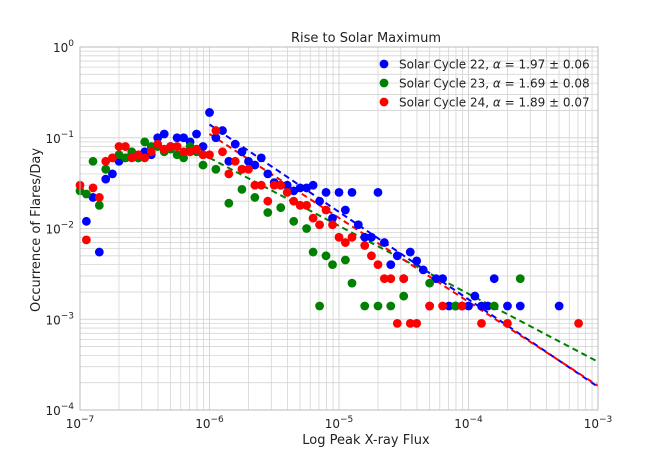  I want to click on legend-label-cycle-23: Solar Cycle 23, α = 1.69 ± 0.08, so click(494, 84).